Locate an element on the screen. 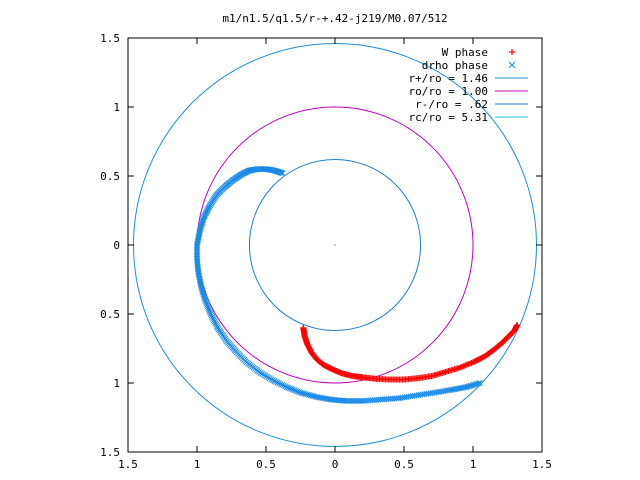 This screenshot has height=480, width=640. x-tick-label: 0 is located at coordinates (335, 464).